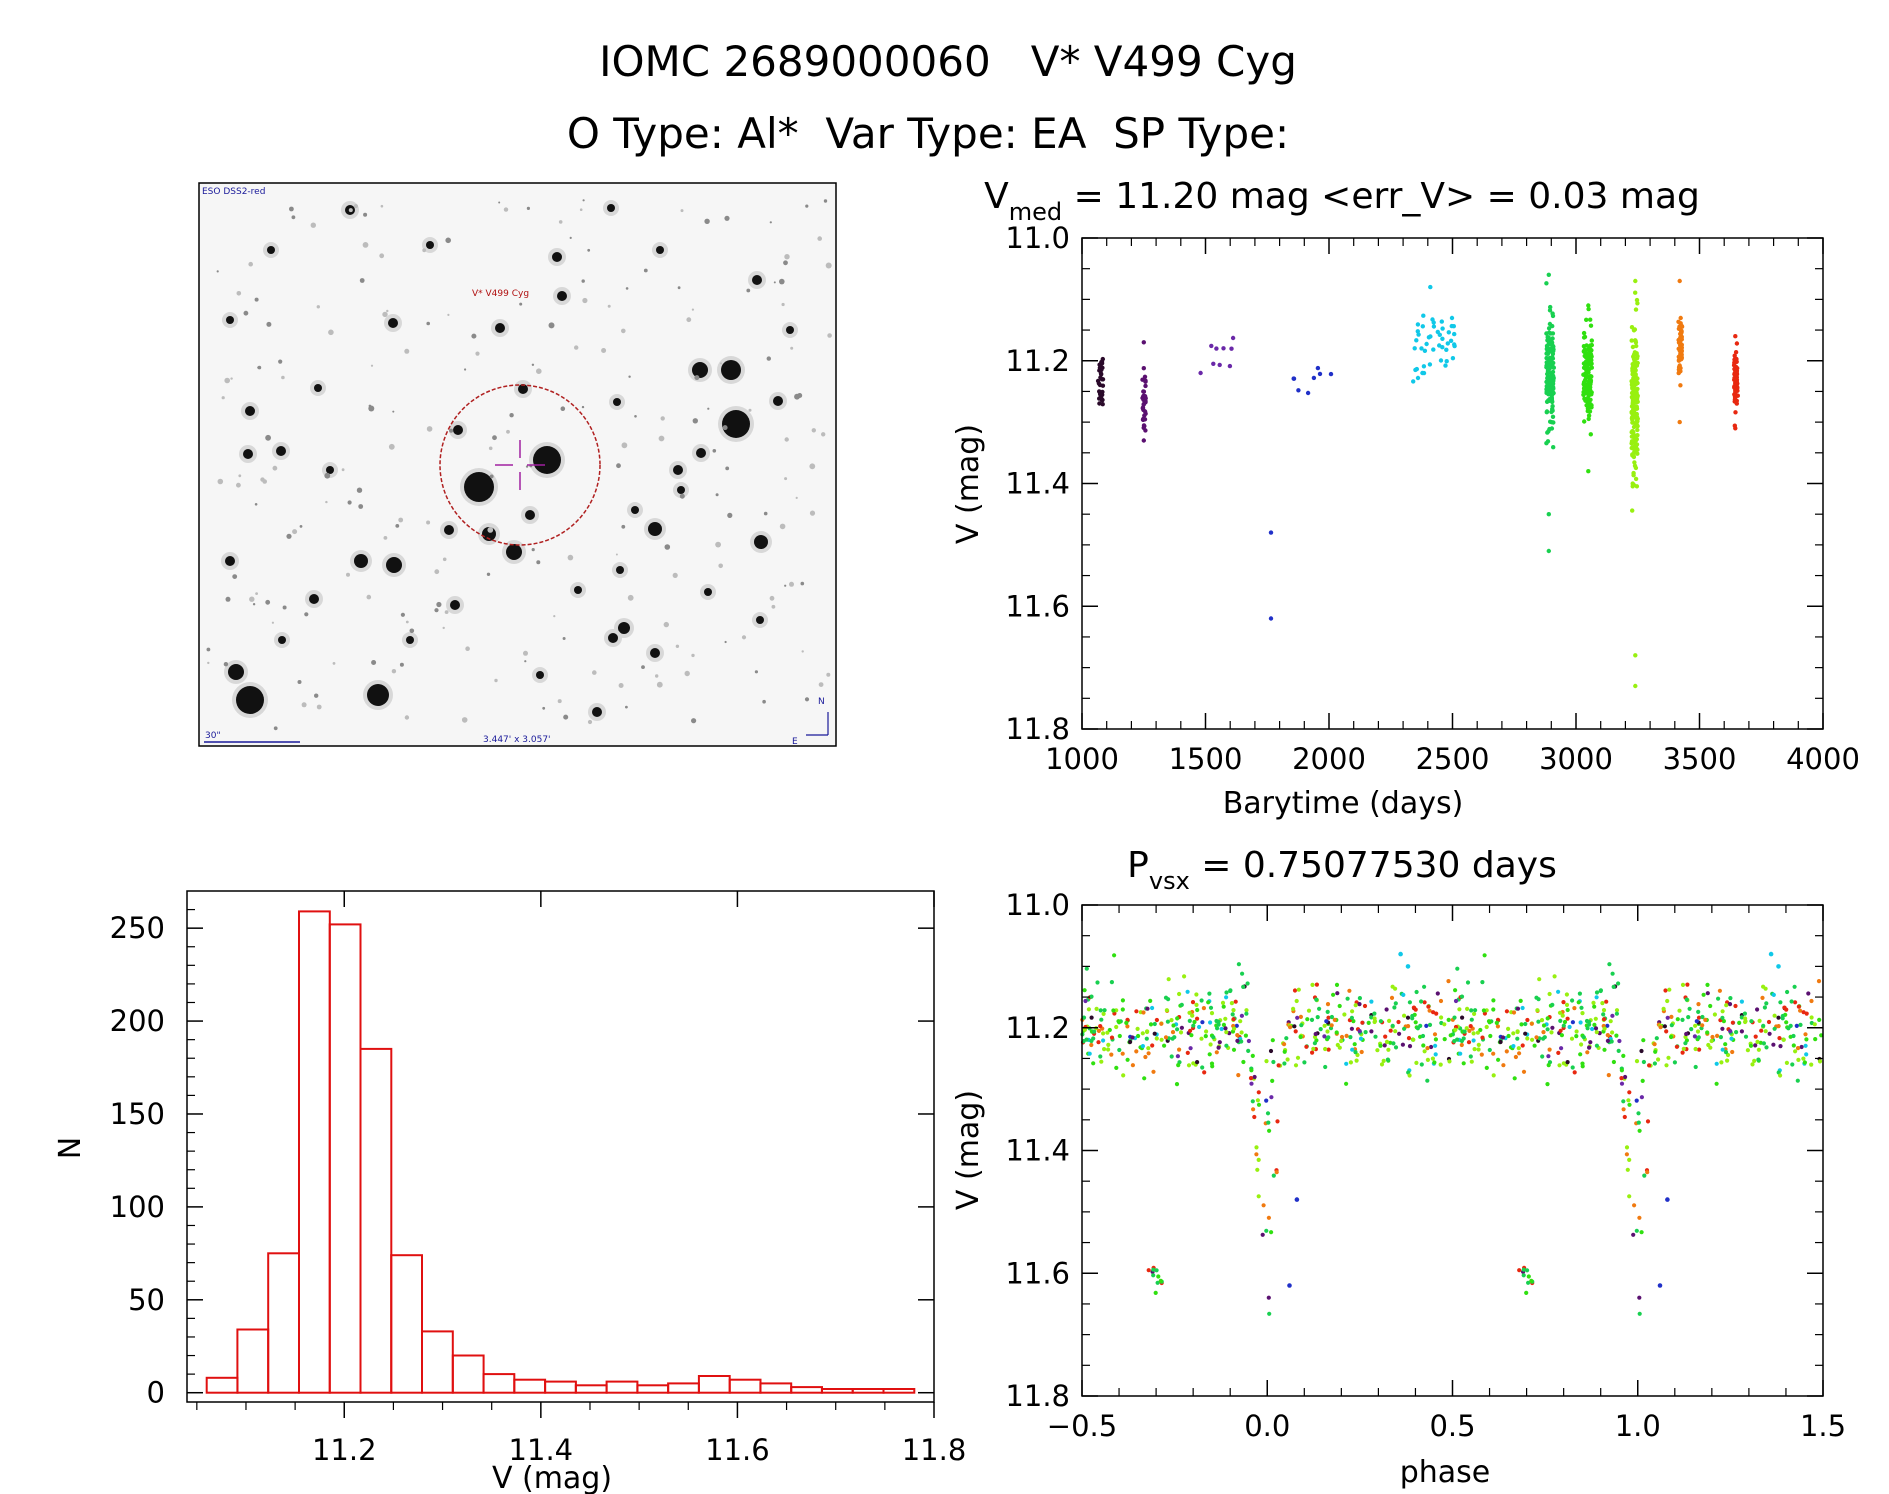 The image size is (1889, 1494). I want to click on phase-curve-title-sub: vsx, so click(1169, 881).